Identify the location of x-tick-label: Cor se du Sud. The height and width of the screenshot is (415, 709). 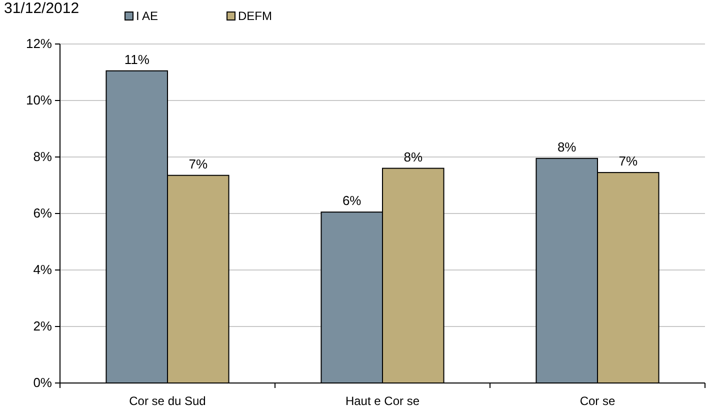
(167, 401).